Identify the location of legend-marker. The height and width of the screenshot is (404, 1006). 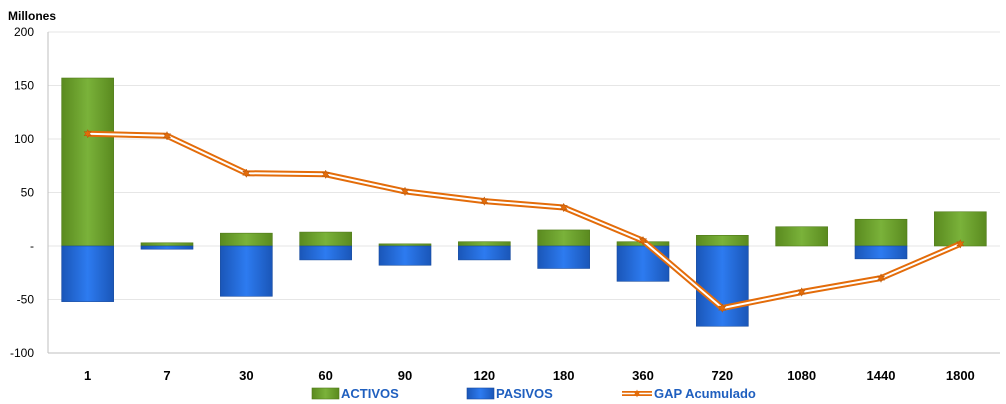
(637, 393).